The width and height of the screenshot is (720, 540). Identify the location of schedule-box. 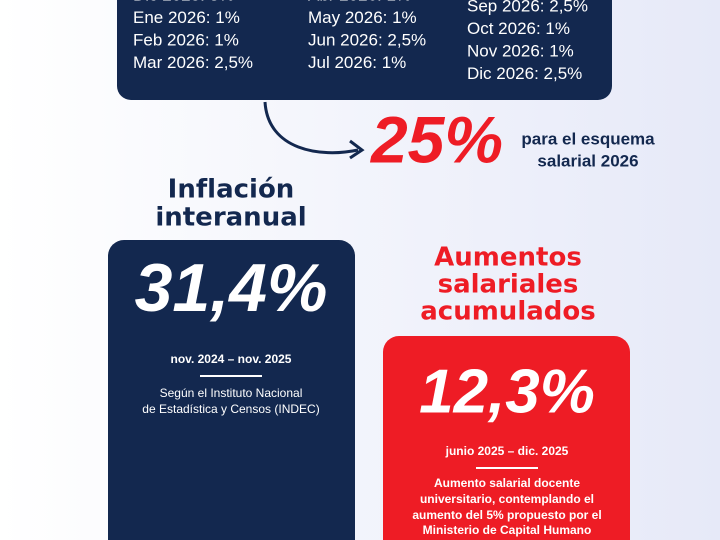
(364, 50).